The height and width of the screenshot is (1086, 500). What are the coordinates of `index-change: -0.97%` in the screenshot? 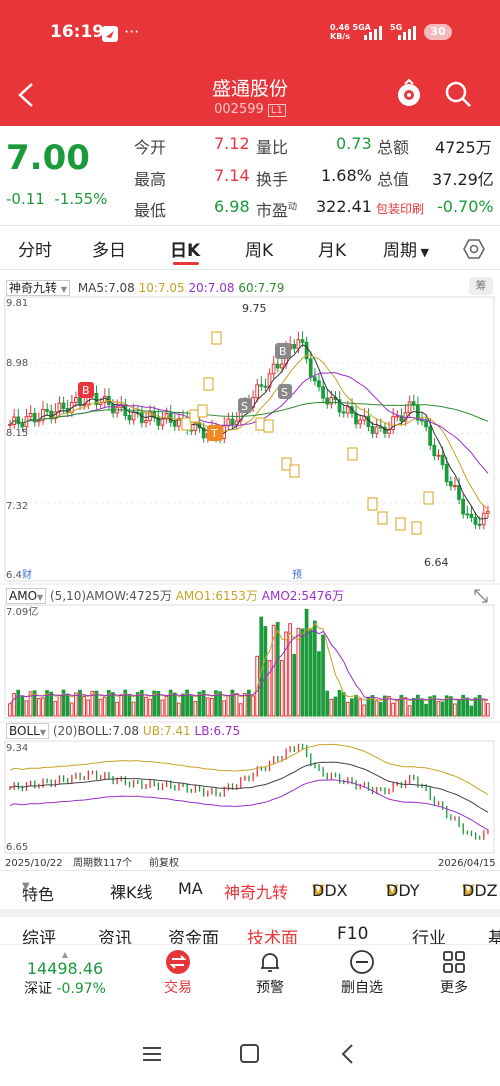 It's located at (81, 989).